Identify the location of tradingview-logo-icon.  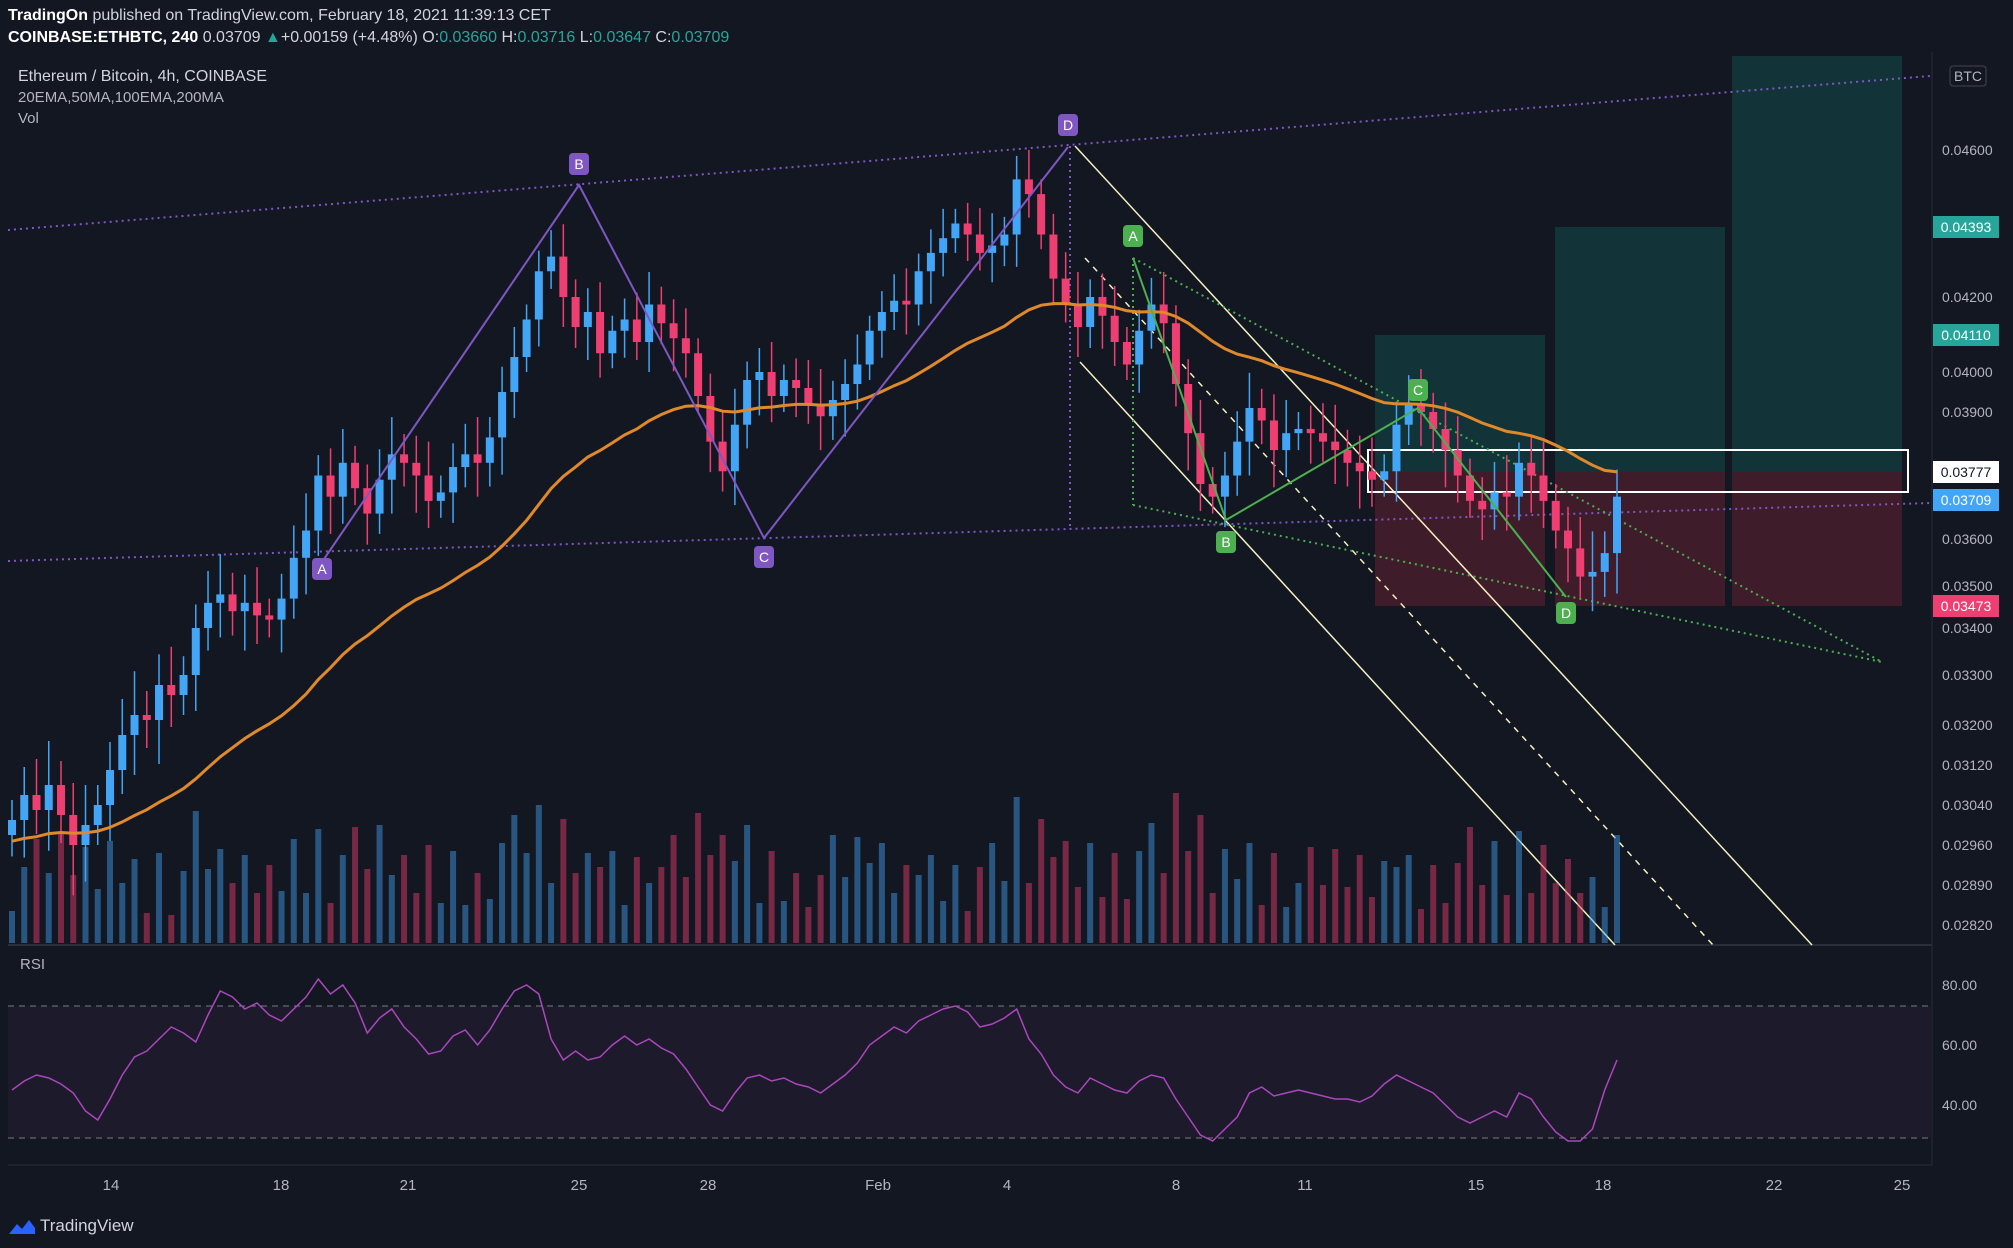
(22, 1227).